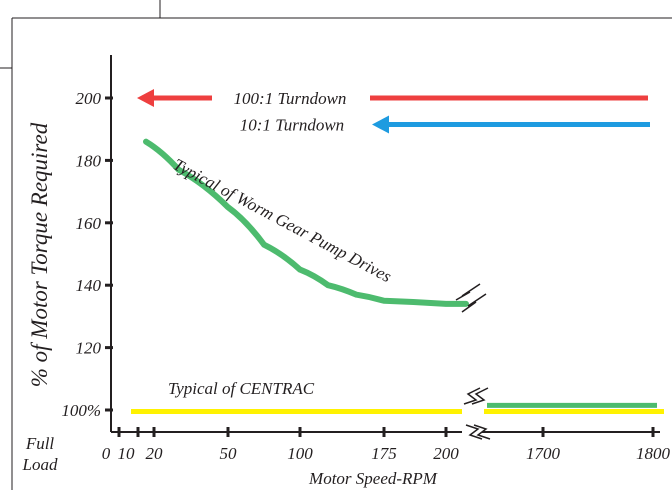  Describe the element at coordinates (380, 124) in the screenshot. I see `turndown-10-arrowhead` at that location.